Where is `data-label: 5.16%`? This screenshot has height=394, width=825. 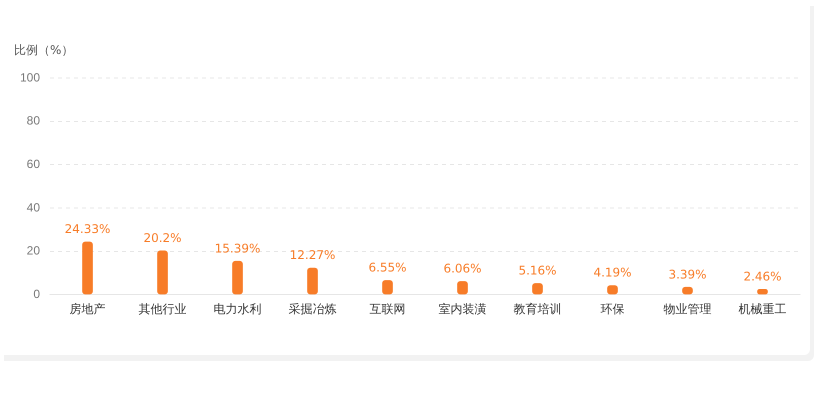
data-label: 5.16% is located at coordinates (537, 271).